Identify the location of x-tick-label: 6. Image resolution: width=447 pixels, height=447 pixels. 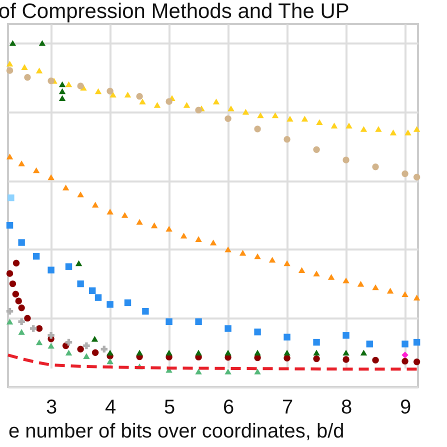
(228, 407).